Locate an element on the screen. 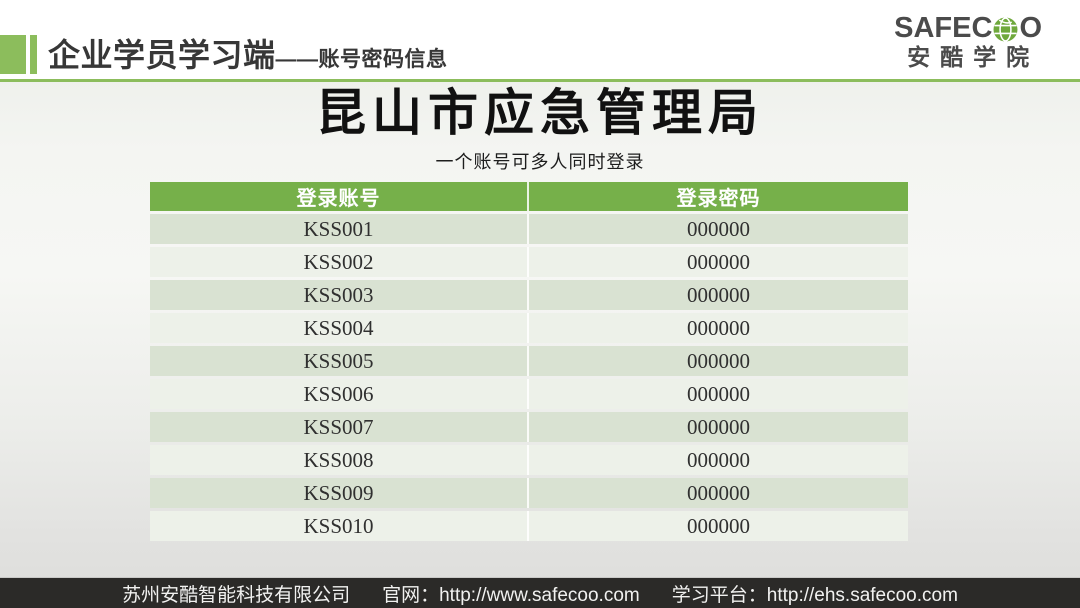 This screenshot has width=1080, height=608. table-row: KSS007 000000 is located at coordinates (529, 427).